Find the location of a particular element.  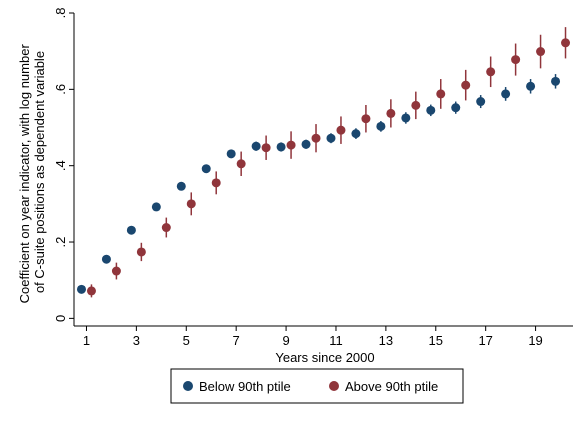

legend-label-below: Below 90th ptile is located at coordinates (245, 386).